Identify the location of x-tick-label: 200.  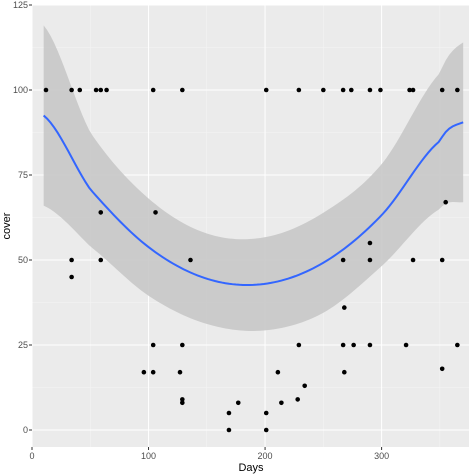
(265, 456).